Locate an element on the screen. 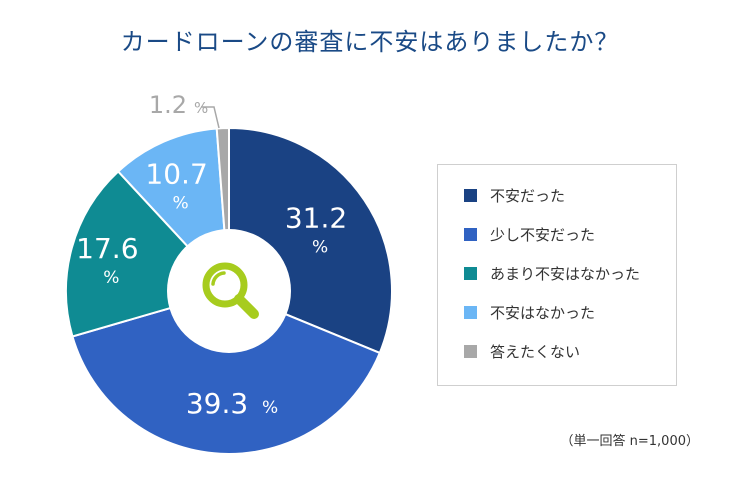 The width and height of the screenshot is (740, 500). legend-item: 答えたくない is located at coordinates (570, 351).